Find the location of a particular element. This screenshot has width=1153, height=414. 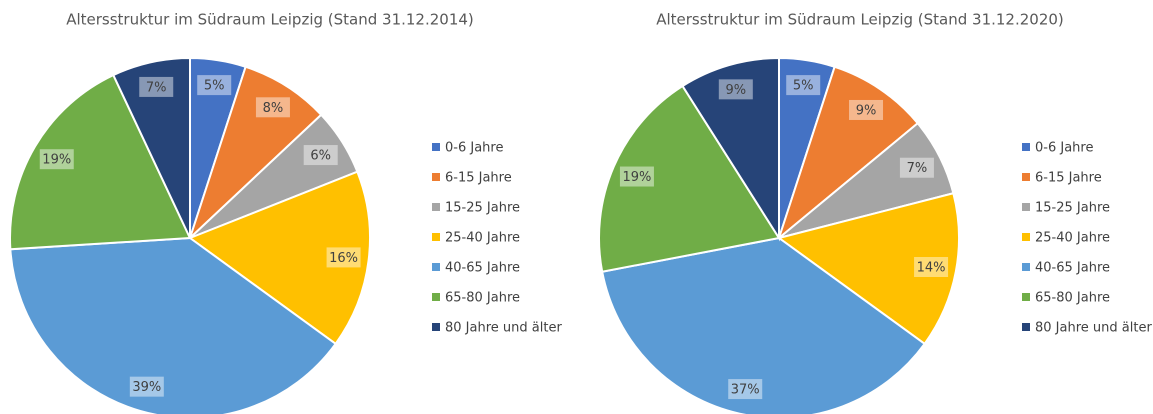

data-label: 14% is located at coordinates (931, 268).